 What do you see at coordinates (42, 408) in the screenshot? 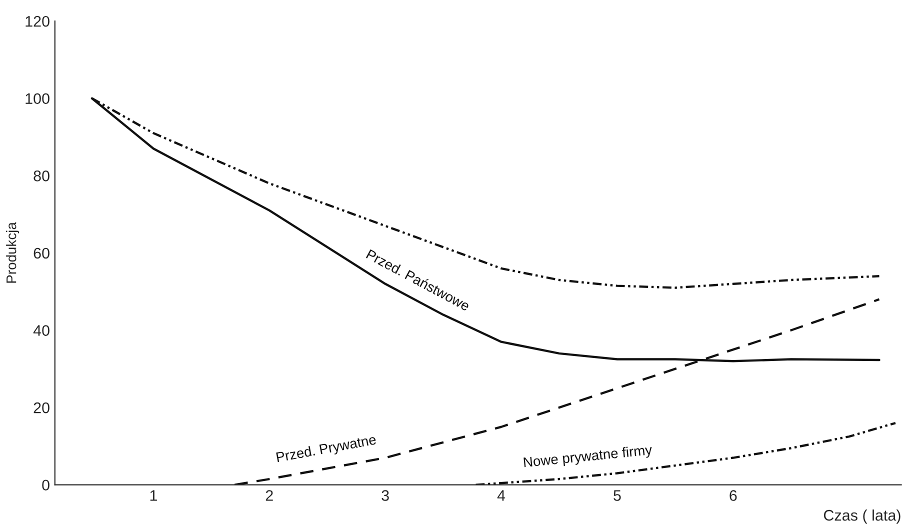
I see `y-tick-label: 20` at bounding box center [42, 408].